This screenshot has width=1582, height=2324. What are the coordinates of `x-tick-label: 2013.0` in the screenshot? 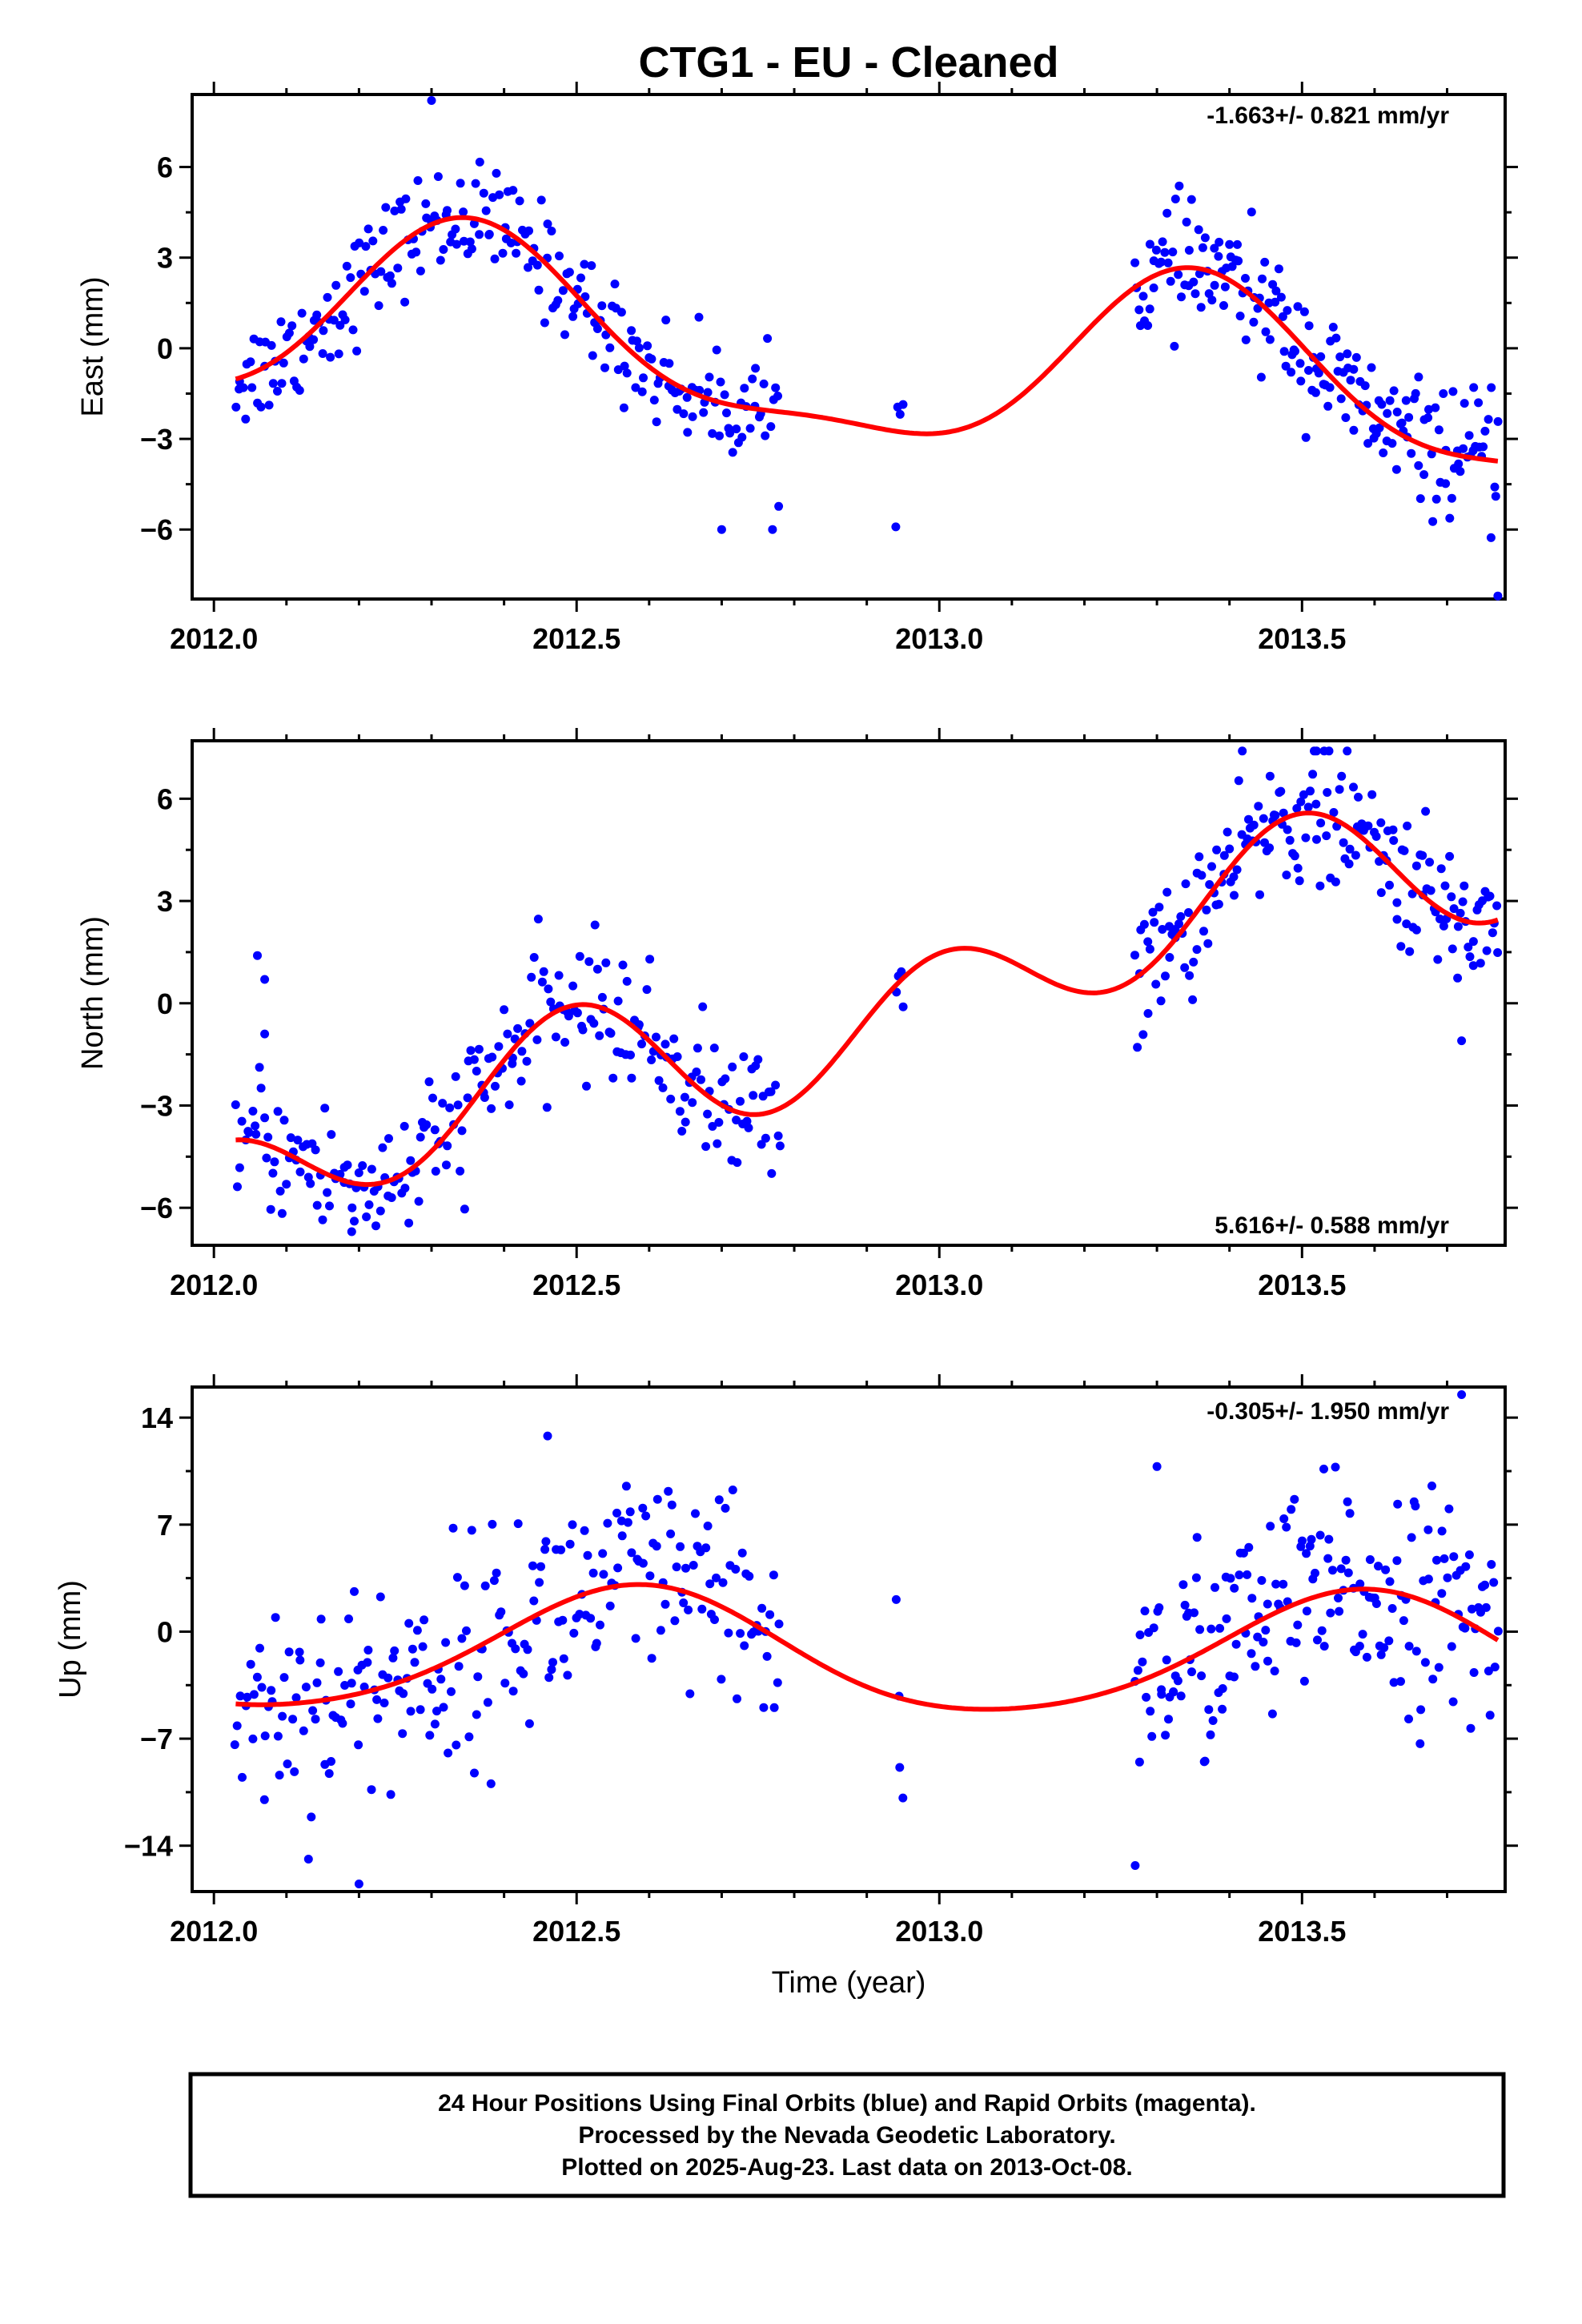 It's located at (939, 1931).